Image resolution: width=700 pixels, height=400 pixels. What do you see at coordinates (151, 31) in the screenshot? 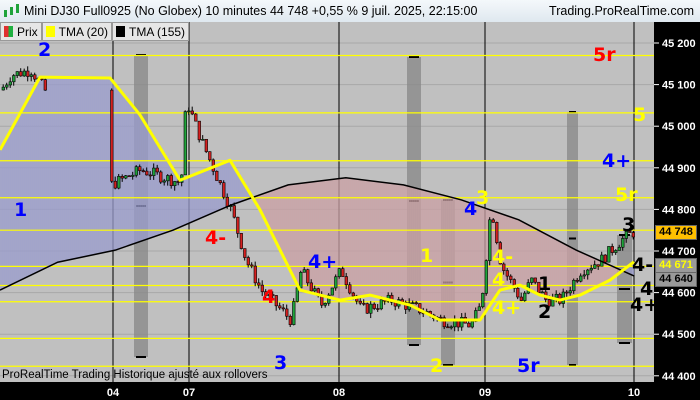
I see `legend-tma155: TMA (155)` at bounding box center [151, 31].